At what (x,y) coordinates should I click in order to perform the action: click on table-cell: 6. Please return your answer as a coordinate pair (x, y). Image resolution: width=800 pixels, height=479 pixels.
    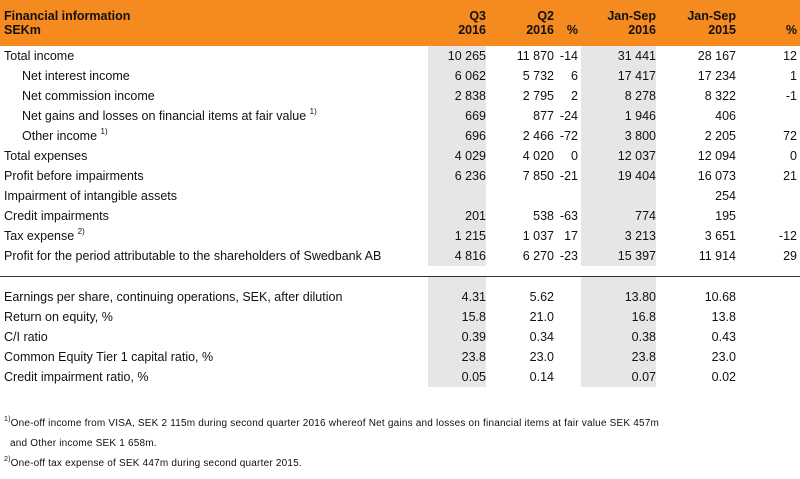
    Looking at the image, I should click on (574, 76).